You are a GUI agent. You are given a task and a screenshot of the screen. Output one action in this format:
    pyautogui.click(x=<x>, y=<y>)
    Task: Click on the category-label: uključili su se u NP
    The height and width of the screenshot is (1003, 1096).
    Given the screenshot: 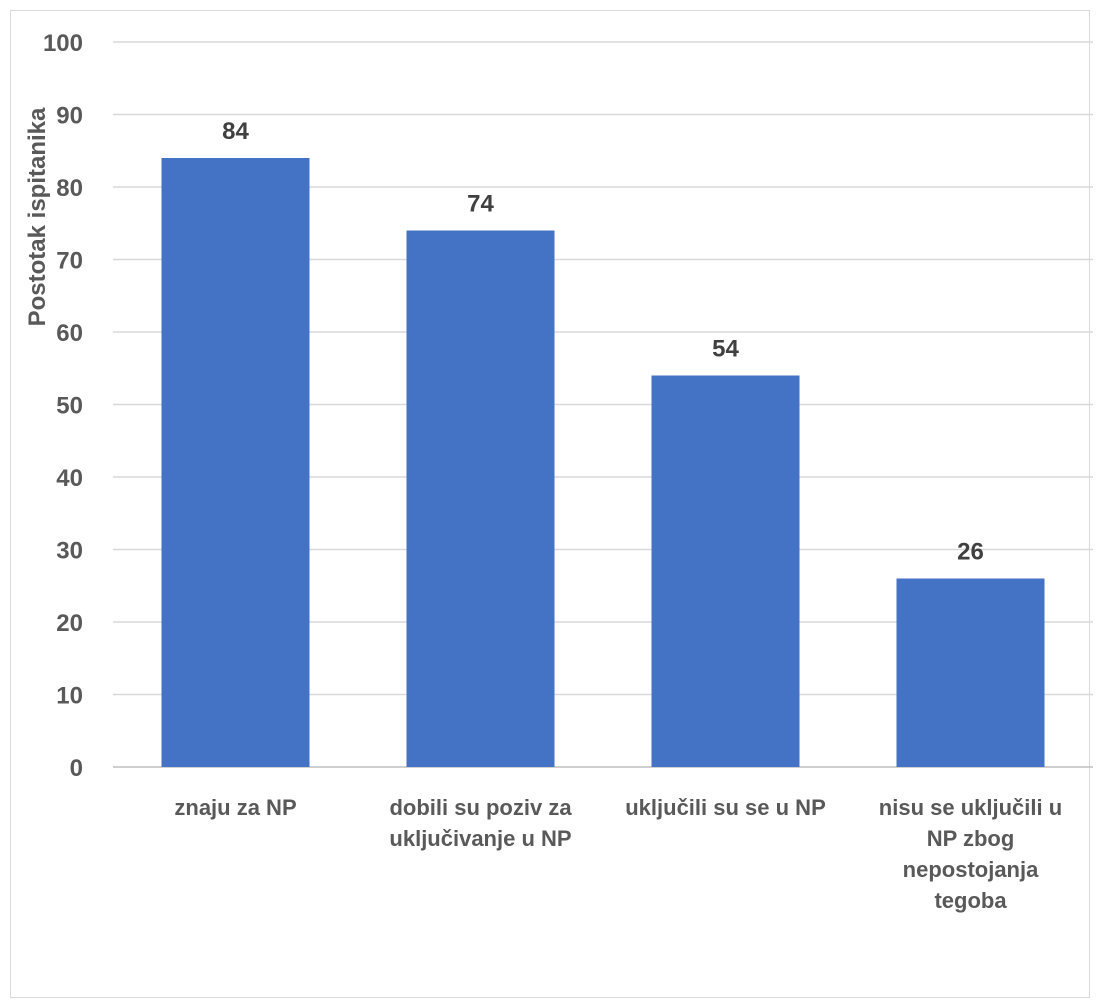 What is the action you would take?
    pyautogui.click(x=725, y=807)
    